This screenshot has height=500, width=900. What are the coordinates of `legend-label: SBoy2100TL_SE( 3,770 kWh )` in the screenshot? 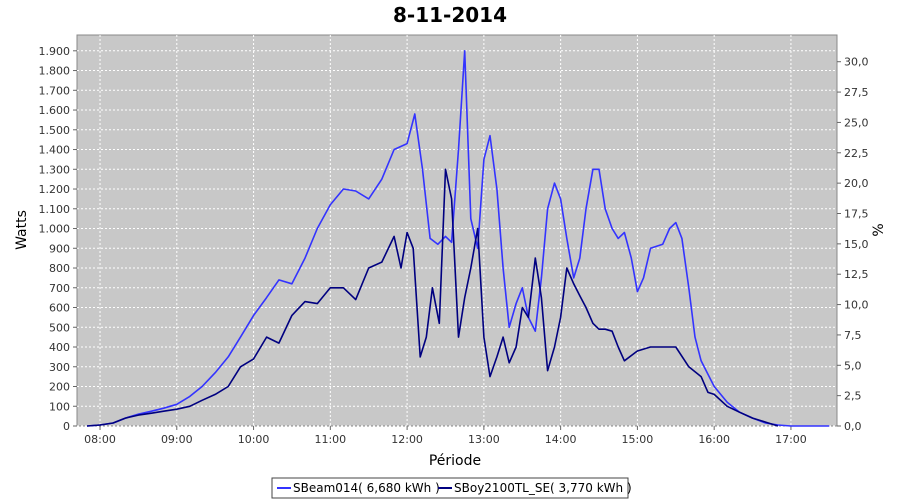 It's located at (543, 488).